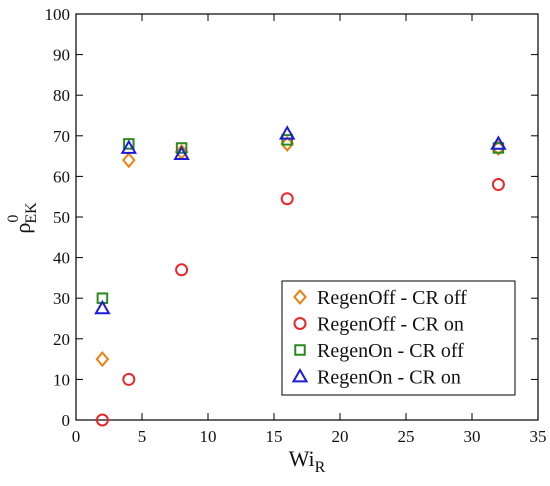 The height and width of the screenshot is (486, 550). What do you see at coordinates (340, 436) in the screenshot?
I see `x-tick-label: 20` at bounding box center [340, 436].